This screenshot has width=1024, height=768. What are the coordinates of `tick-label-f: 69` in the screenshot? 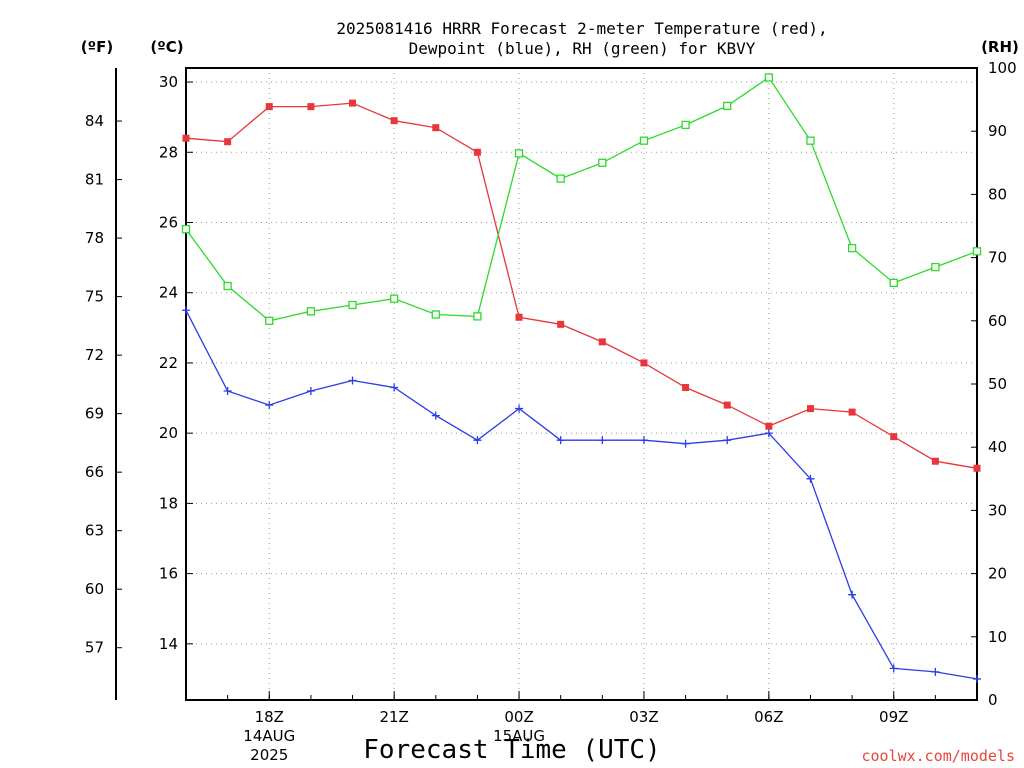 It's located at (94, 414).